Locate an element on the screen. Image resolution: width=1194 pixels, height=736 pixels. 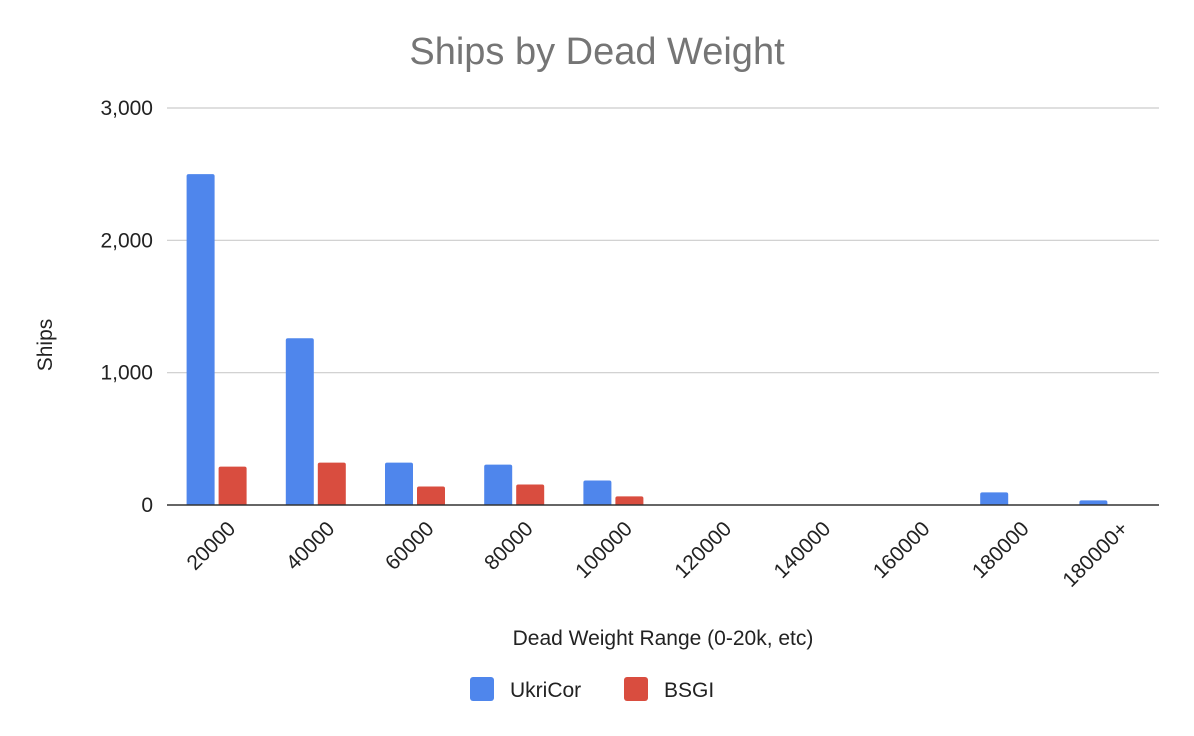
x-tick-label: 60000 is located at coordinates (410, 546).